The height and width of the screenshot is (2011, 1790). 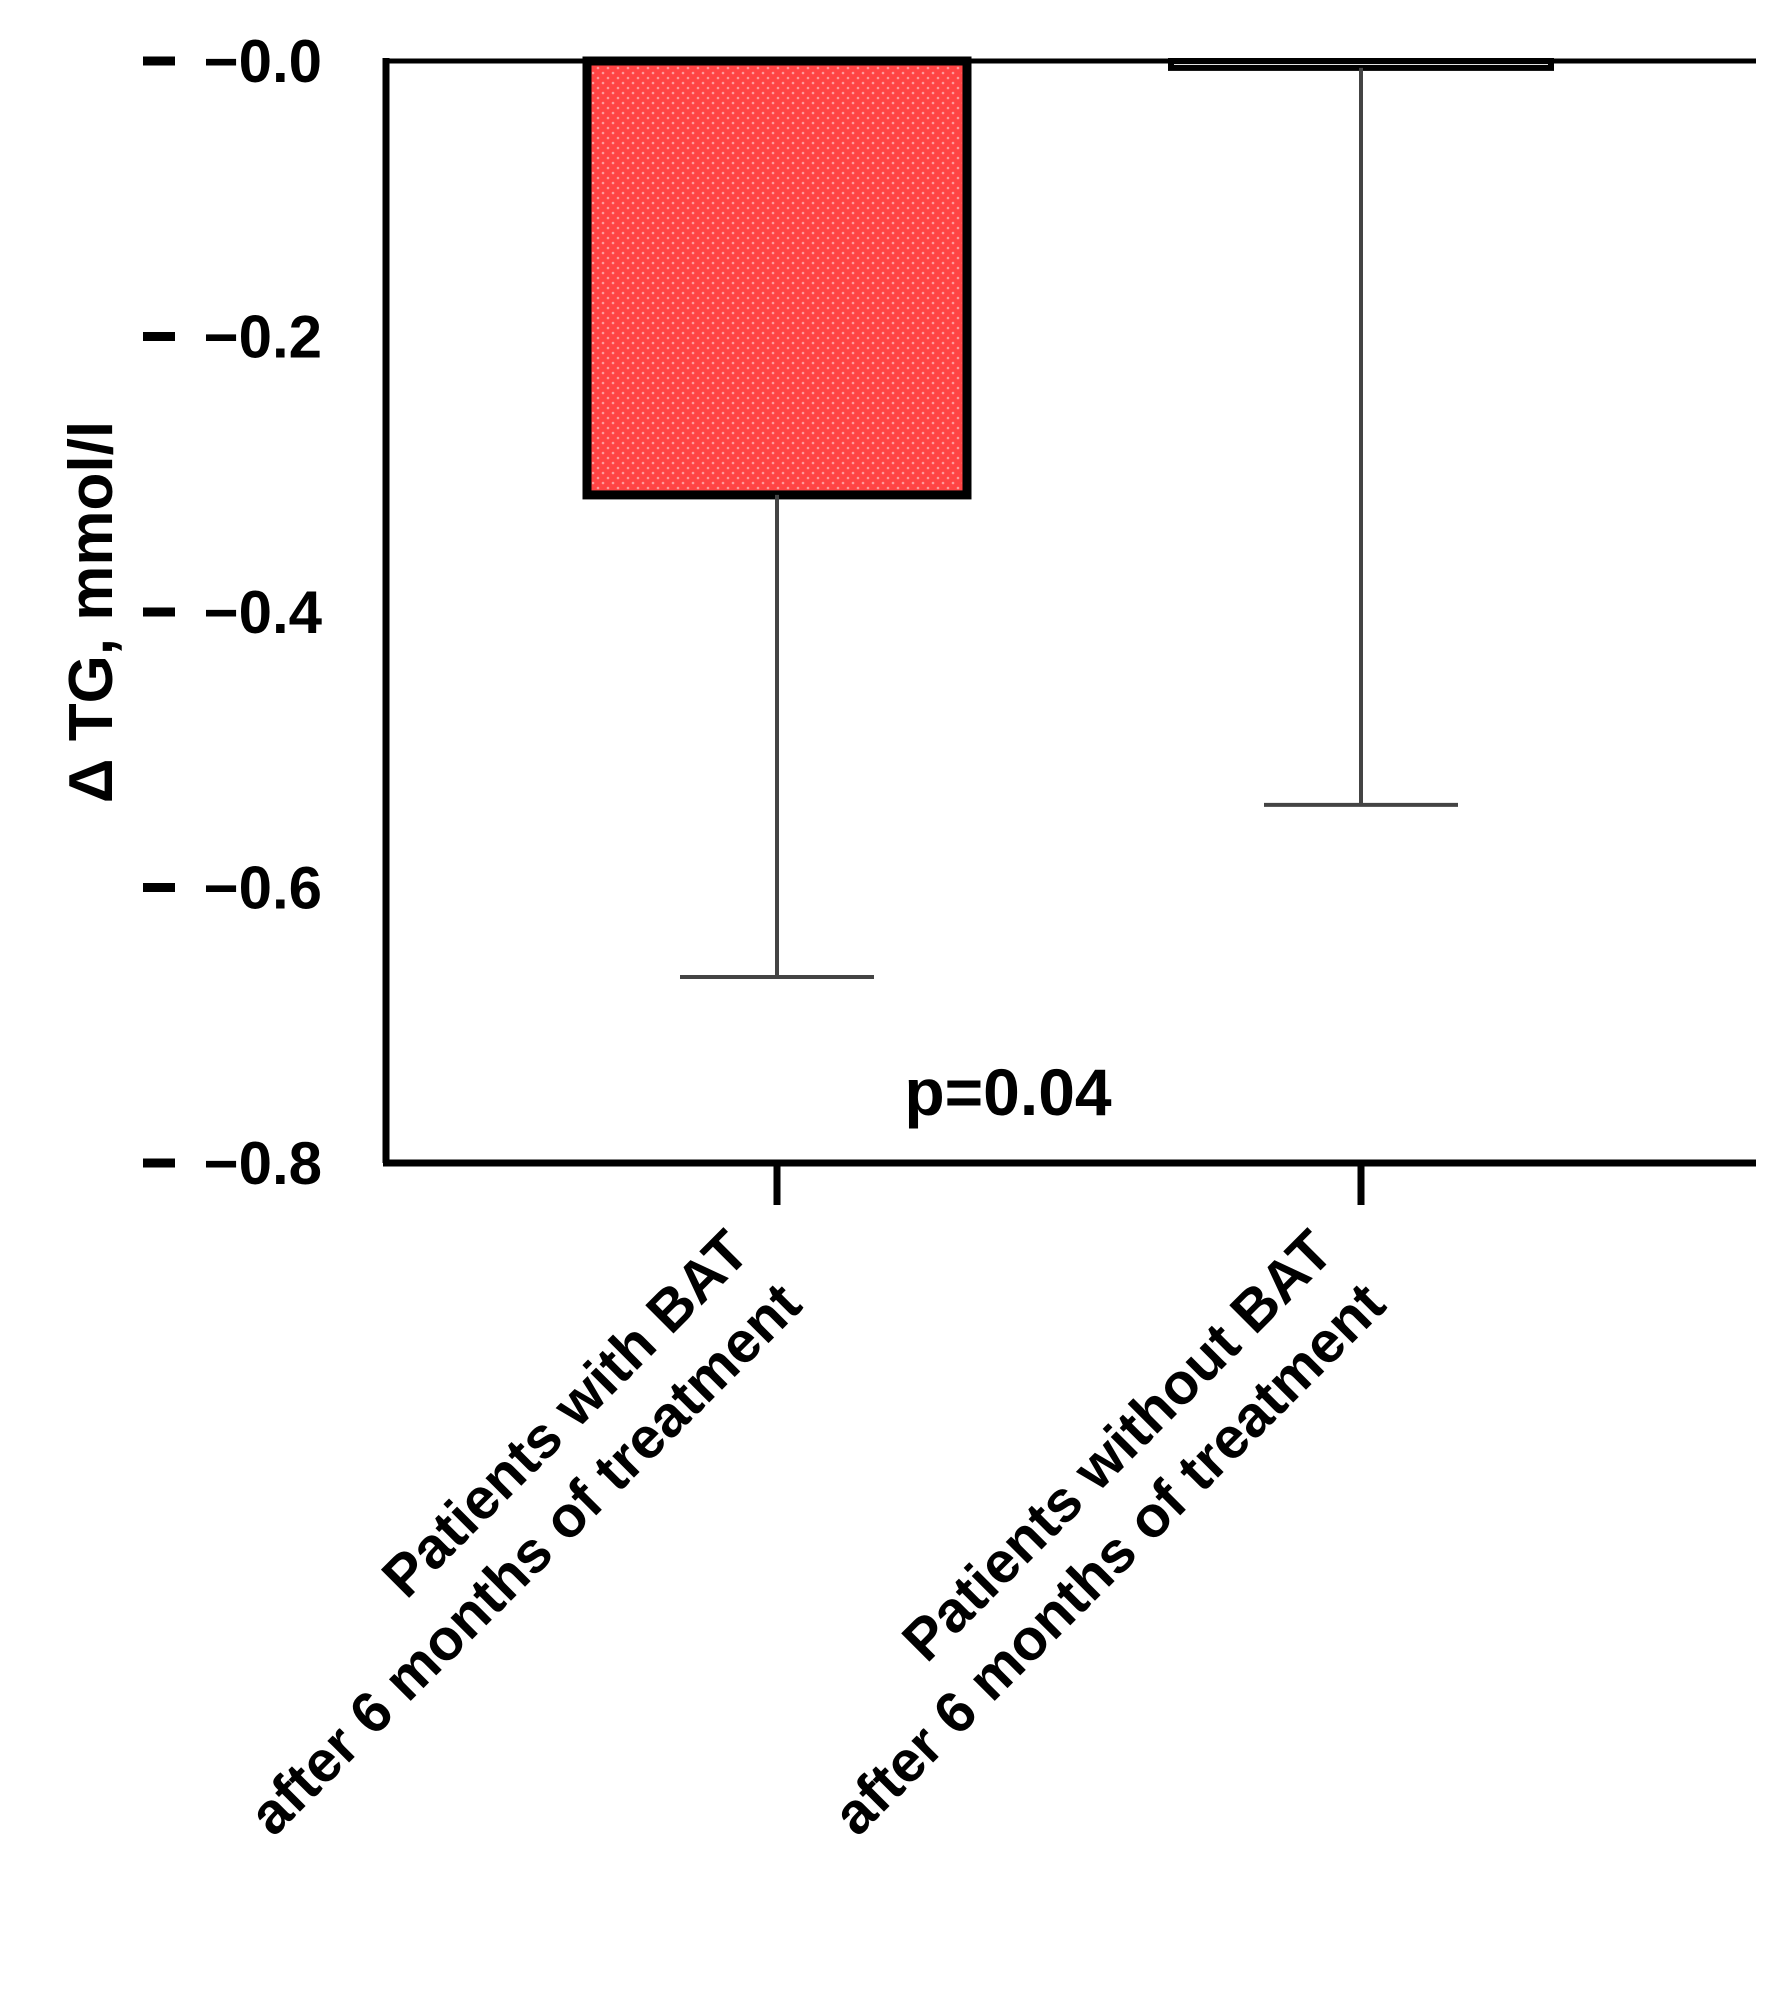 What do you see at coordinates (263, 337) in the screenshot?
I see `y-tick-label: −0.2` at bounding box center [263, 337].